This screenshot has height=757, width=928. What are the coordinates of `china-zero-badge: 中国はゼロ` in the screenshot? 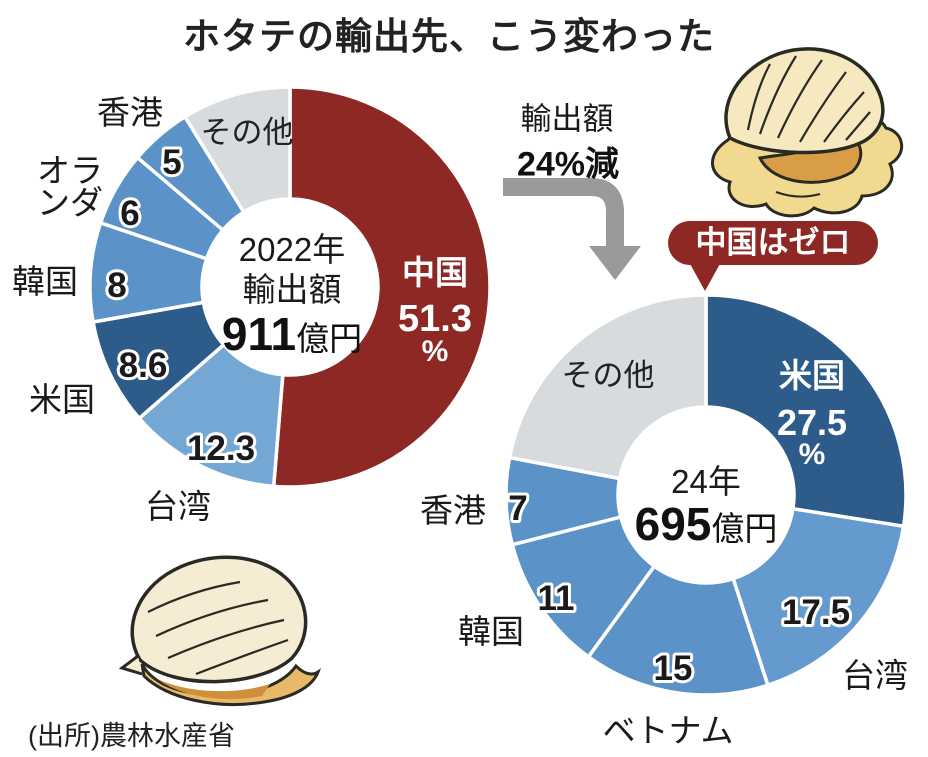 It's located at (773, 243).